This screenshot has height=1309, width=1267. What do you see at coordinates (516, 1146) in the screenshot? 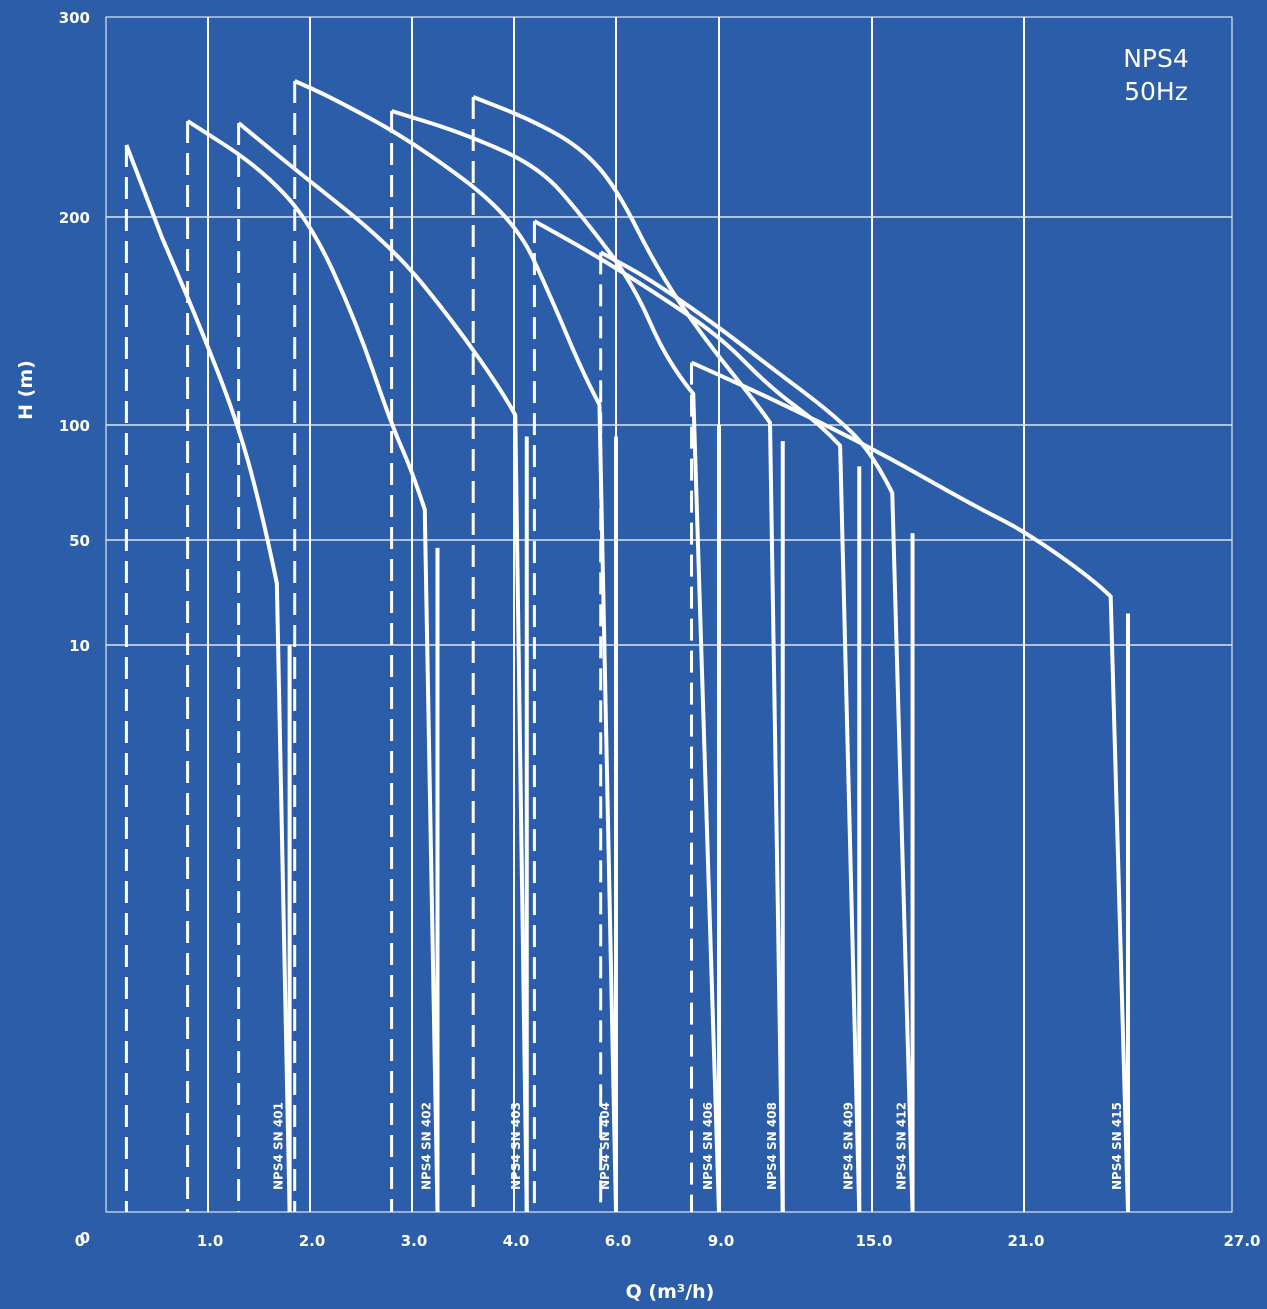
I see `model-label-nps4-sn-403: NPS4 SN 403` at bounding box center [516, 1146].